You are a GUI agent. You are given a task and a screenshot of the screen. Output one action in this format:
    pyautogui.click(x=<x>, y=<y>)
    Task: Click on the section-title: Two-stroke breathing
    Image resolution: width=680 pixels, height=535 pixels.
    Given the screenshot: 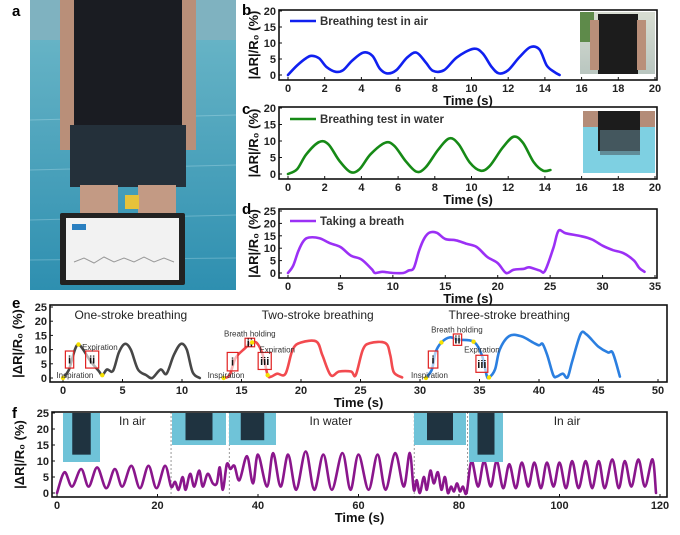 What is the action you would take?
    pyautogui.click(x=318, y=315)
    